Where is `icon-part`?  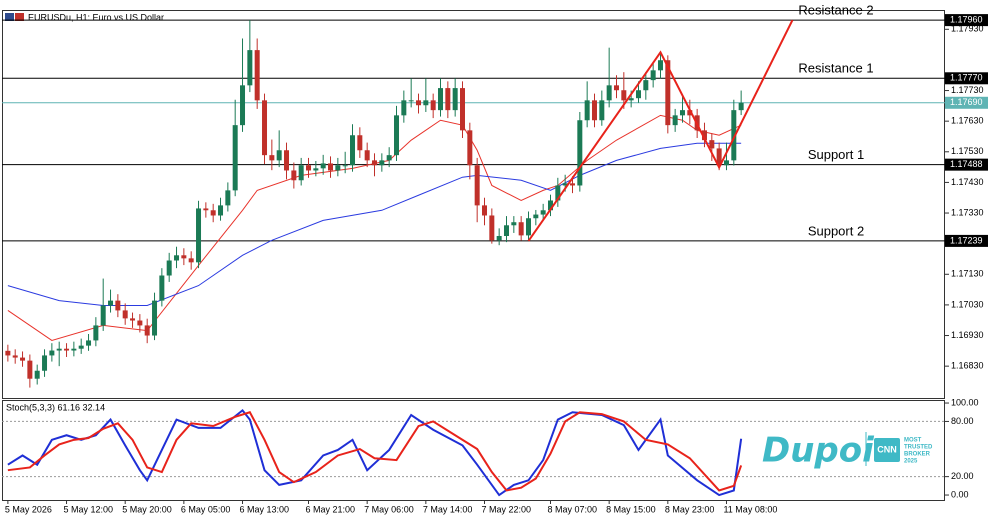
icon-part is located at coordinates (19, 17).